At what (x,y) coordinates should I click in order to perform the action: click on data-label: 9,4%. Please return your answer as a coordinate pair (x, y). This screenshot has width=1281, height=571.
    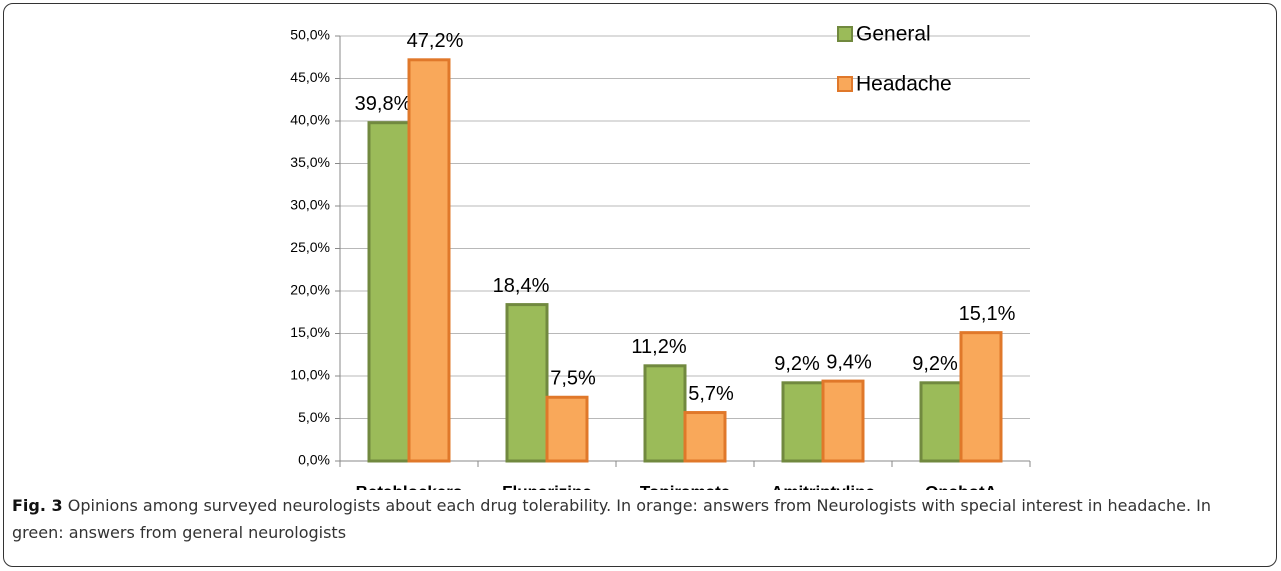
    Looking at the image, I should click on (849, 362).